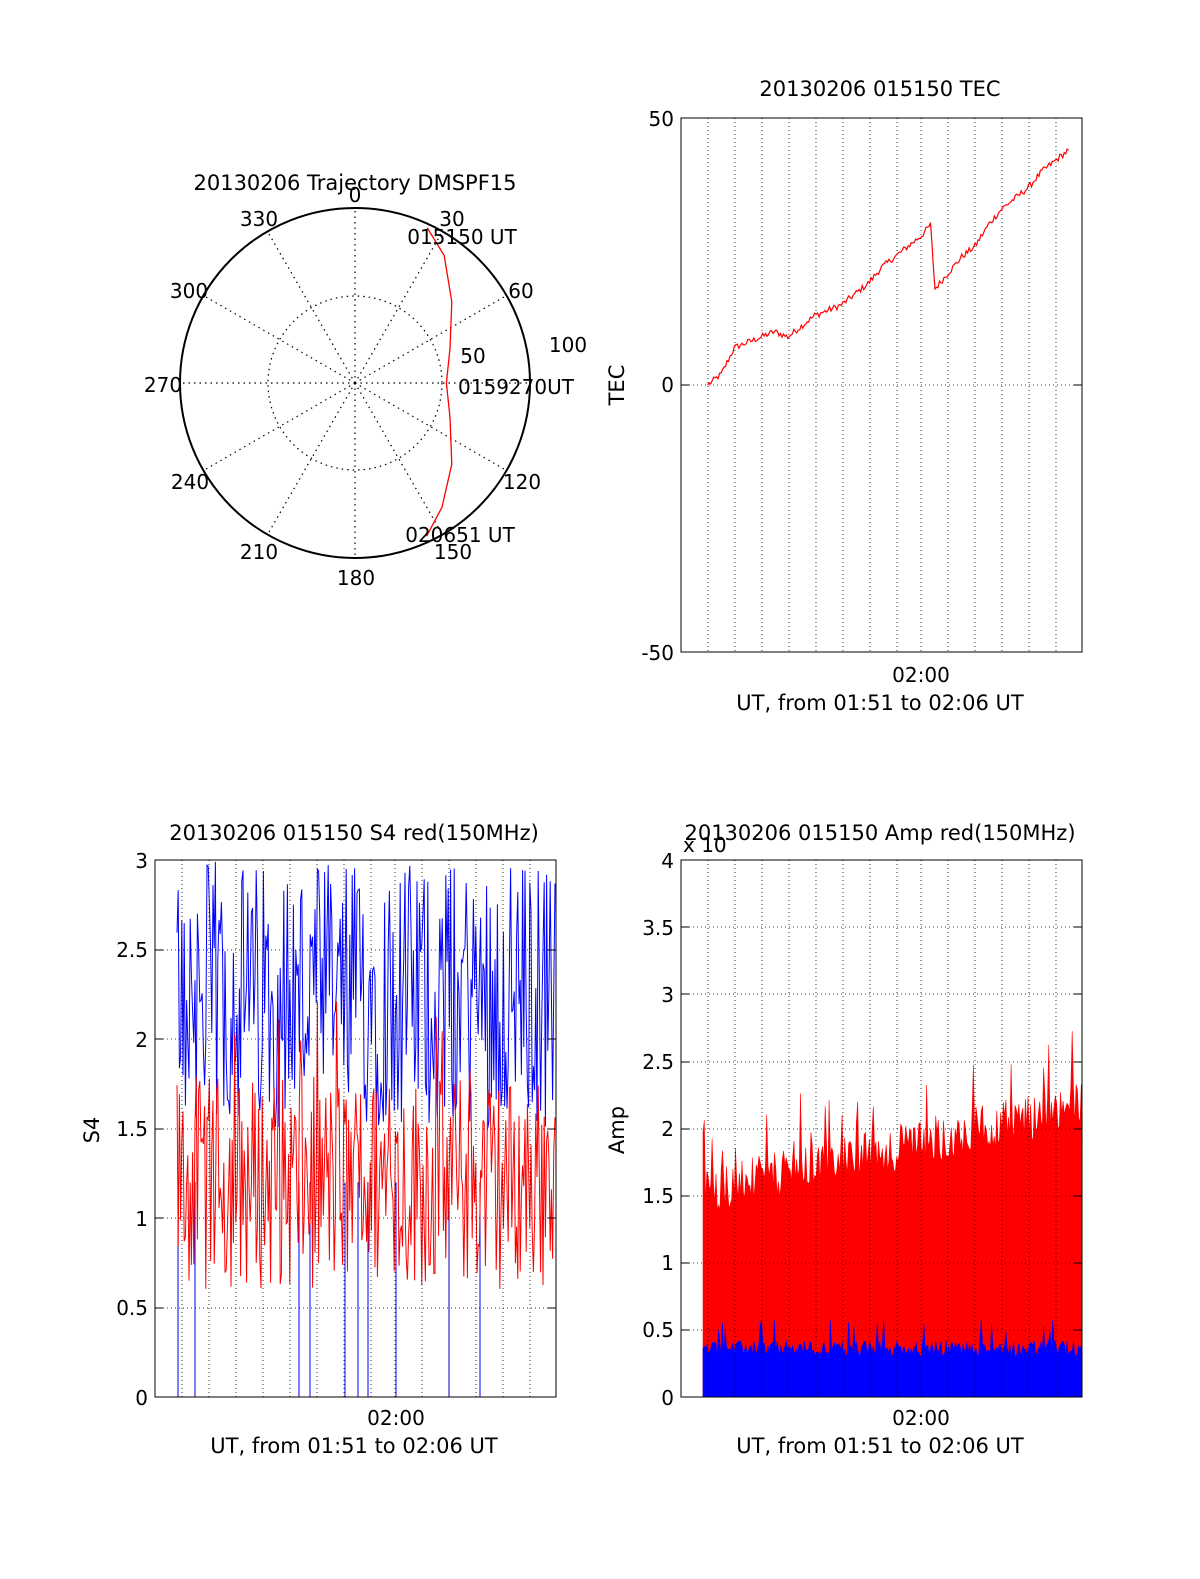 This screenshot has width=1200, height=1579. What do you see at coordinates (366, 995) in the screenshot?
I see `s4-blue-line` at bounding box center [366, 995].